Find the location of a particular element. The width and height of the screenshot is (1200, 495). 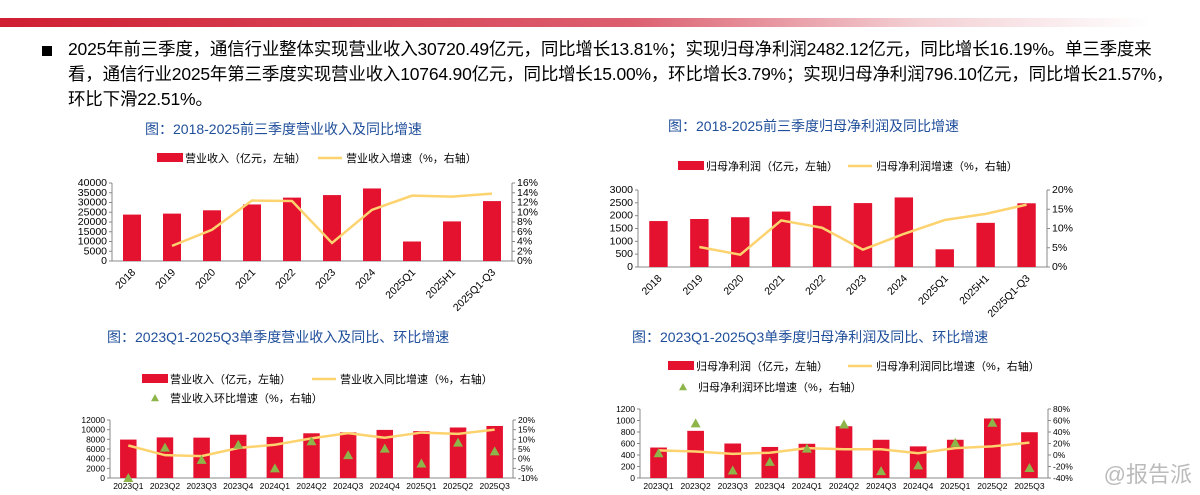

right-tick-label: 2% is located at coordinates (524, 251).